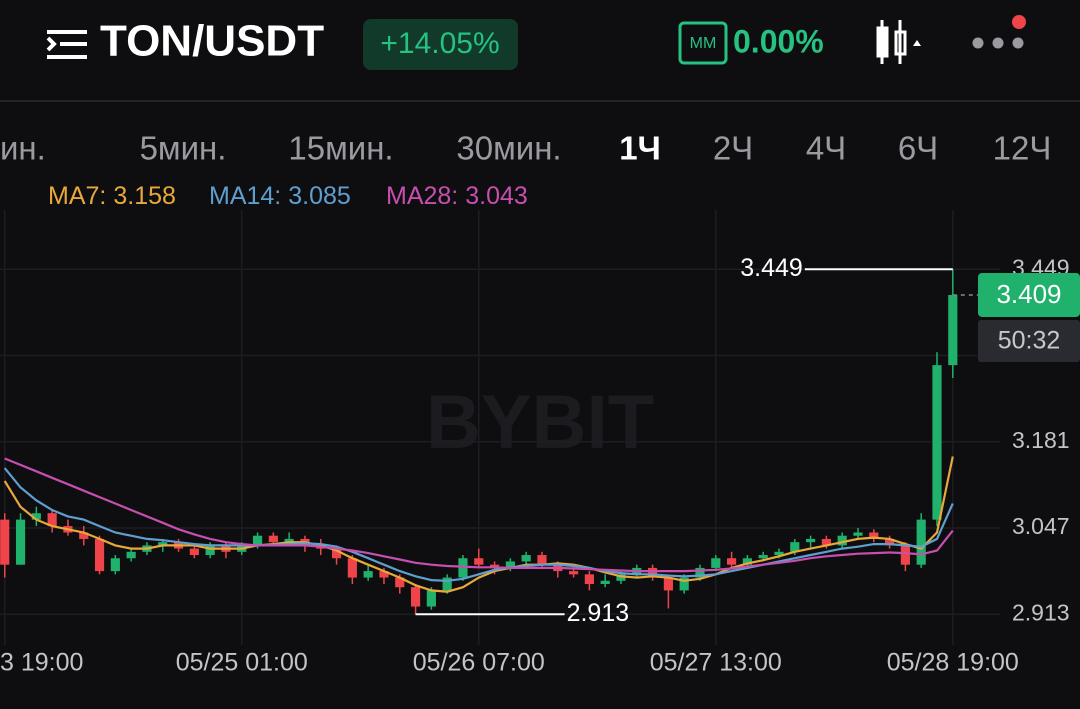  Describe the element at coordinates (23, 148) in the screenshot. I see `timeframe-tab: ин.` at that location.